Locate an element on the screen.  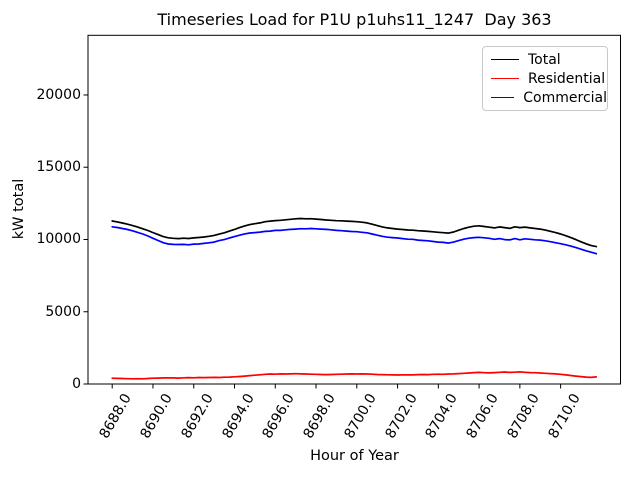
y-tick-label: 15000 is located at coordinates (58, 167).